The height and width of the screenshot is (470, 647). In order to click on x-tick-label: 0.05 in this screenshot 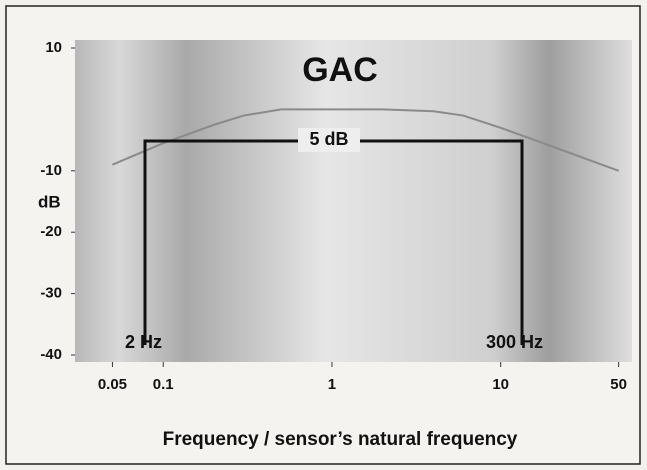, I will do `click(112, 384)`.